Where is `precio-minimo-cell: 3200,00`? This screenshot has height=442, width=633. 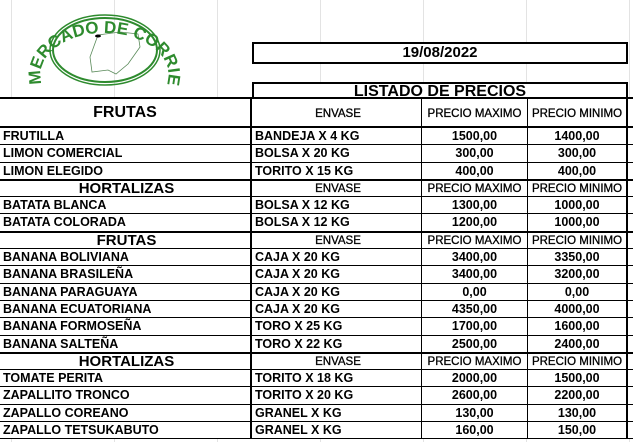 precio-minimo-cell: 3200,00 is located at coordinates (578, 274).